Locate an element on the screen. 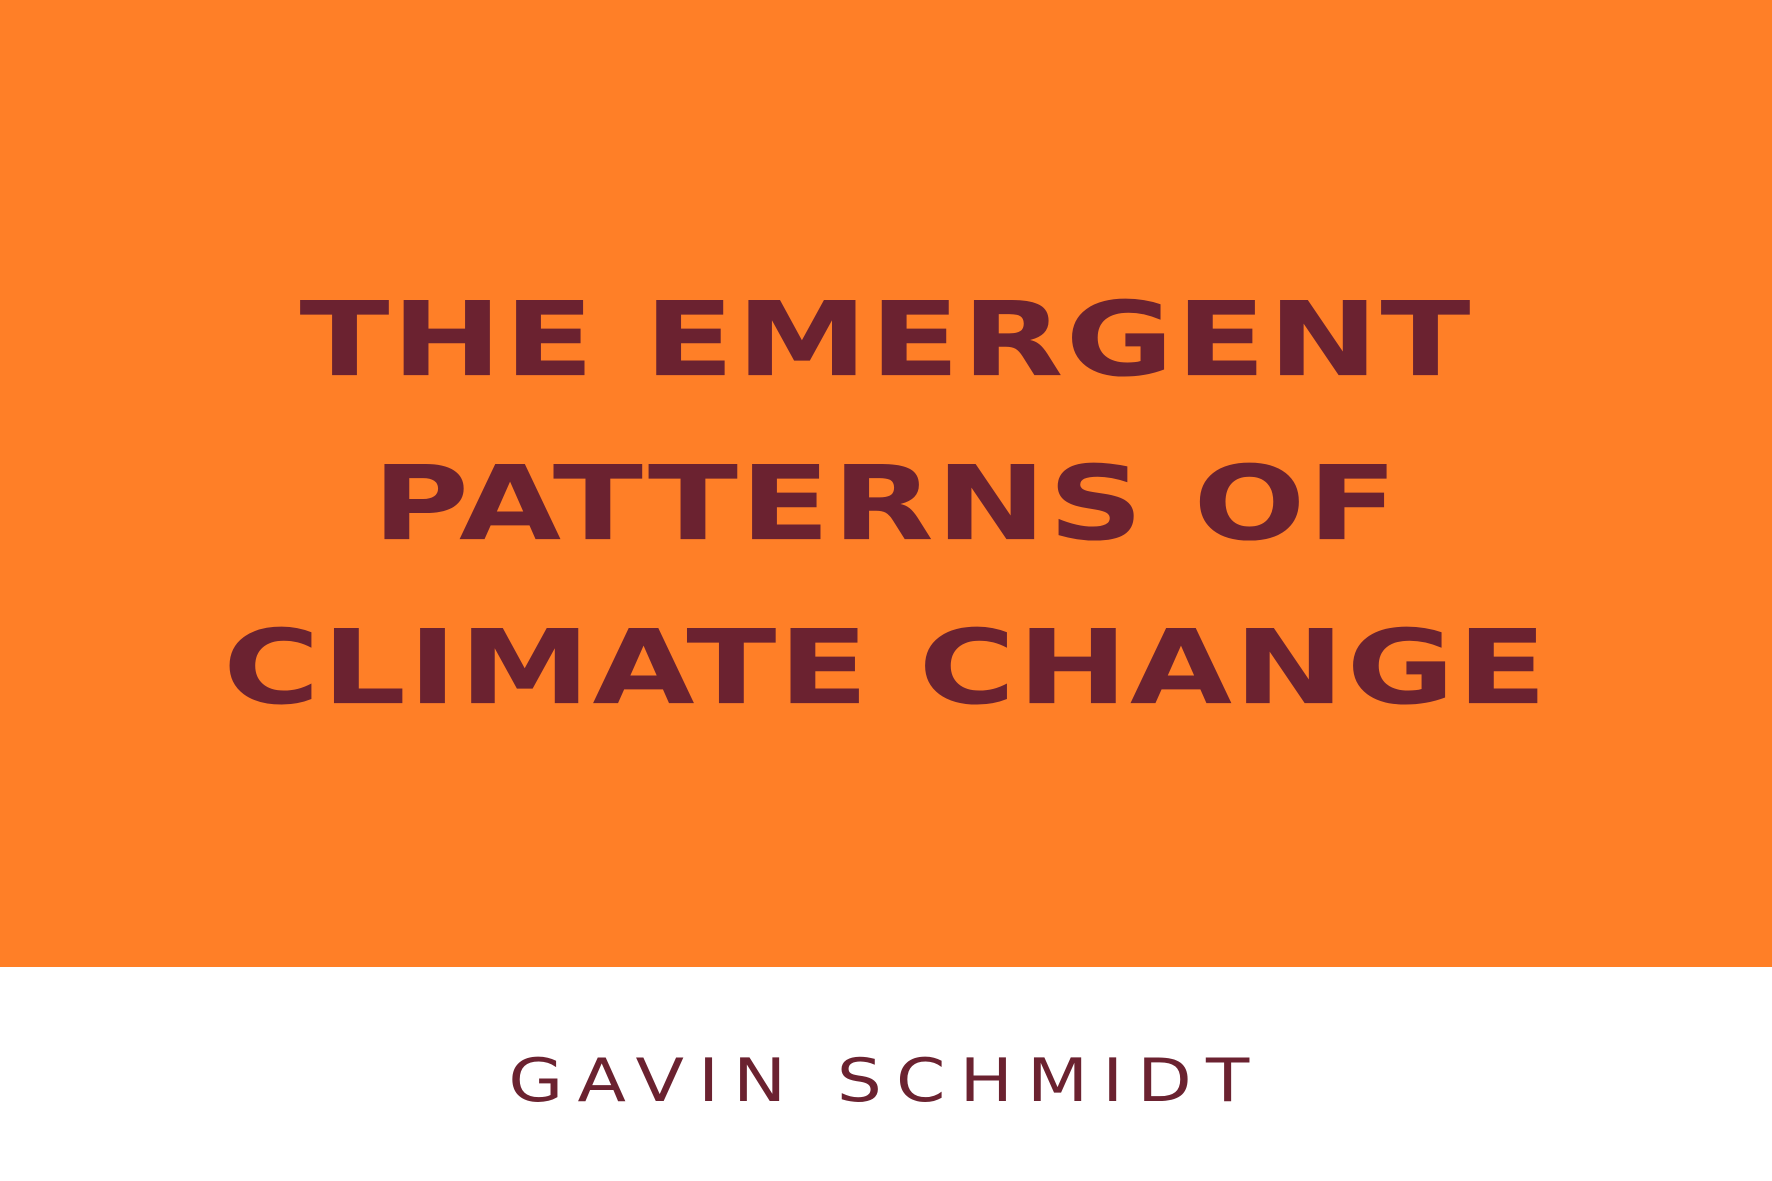 This screenshot has height=1181, width=1772. title-line-2: PATTERNS OF is located at coordinates (886, 504).